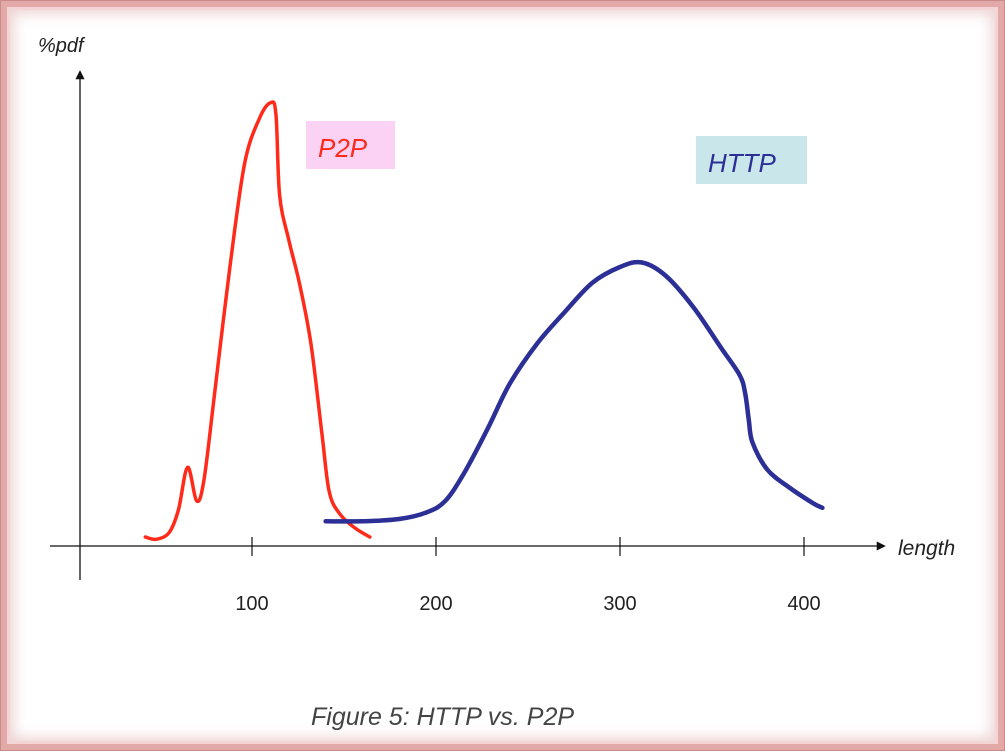  Describe the element at coordinates (619, 604) in the screenshot. I see `x-tick-label: 300` at that location.